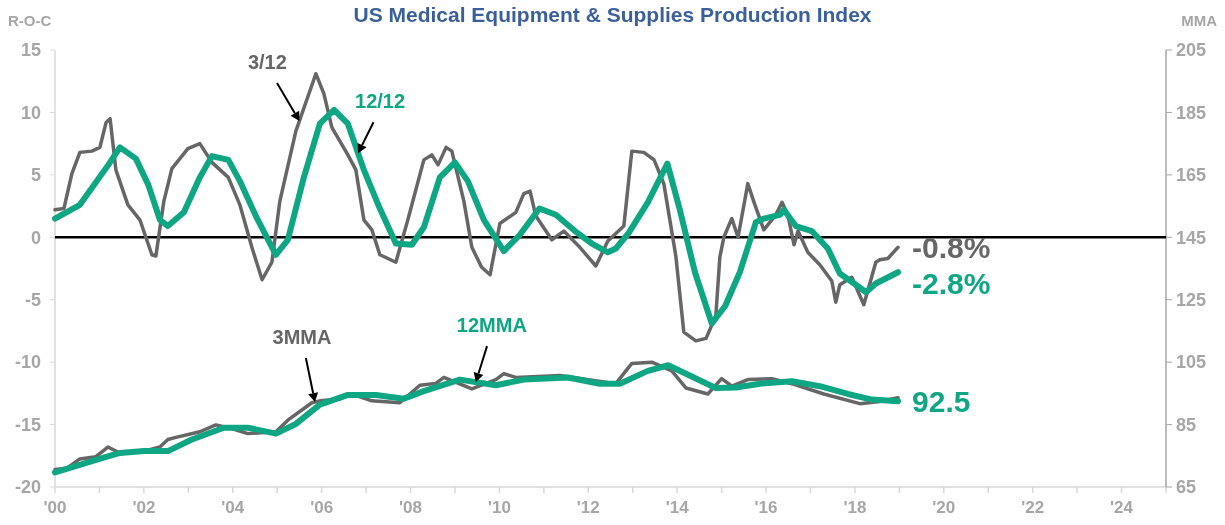 Image resolution: width=1225 pixels, height=525 pixels. Describe the element at coordinates (1186, 424) in the screenshot. I see `y2-tick-label: 85` at that location.